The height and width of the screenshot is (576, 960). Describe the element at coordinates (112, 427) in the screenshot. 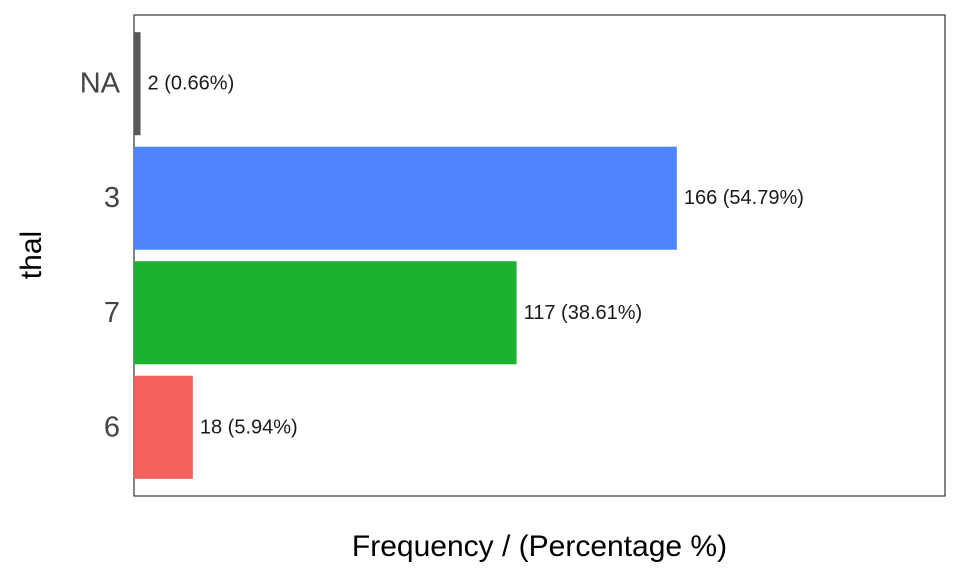

I see `y-tick-label-6: 6` at that location.